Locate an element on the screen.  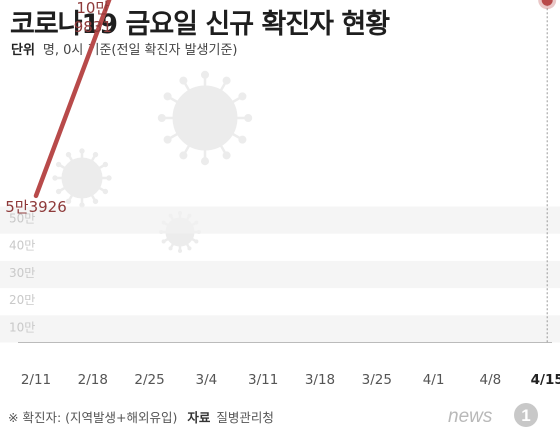
y-axis: 10만 20만 30만 40만 50만 is located at coordinates (22, 273).